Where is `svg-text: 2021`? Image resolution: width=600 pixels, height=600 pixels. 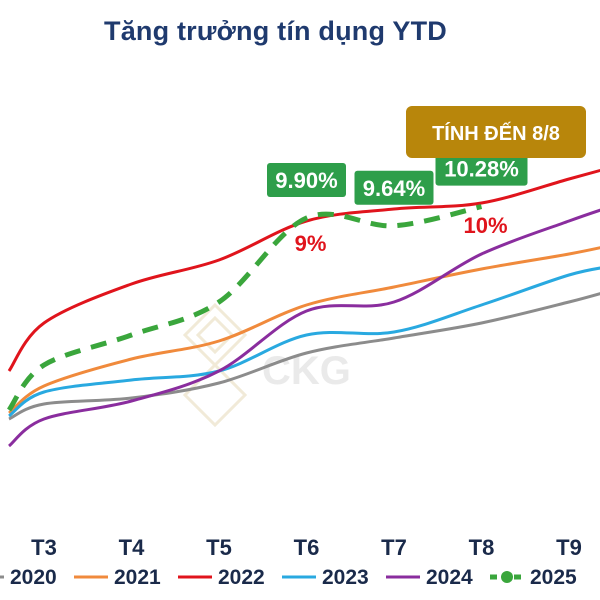
svg-text: 2021 is located at coordinates (137, 577).